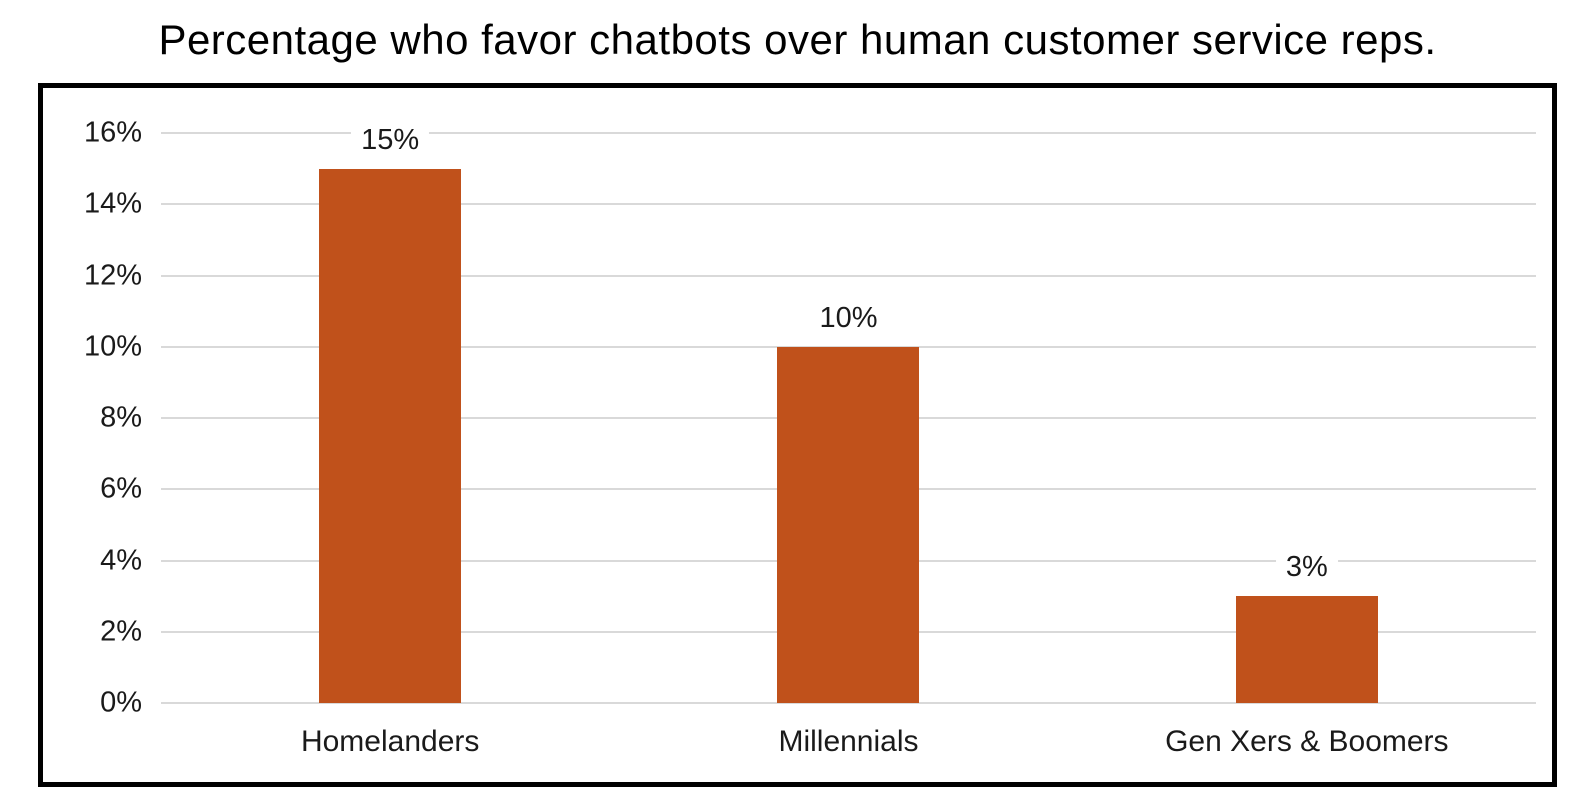 The height and width of the screenshot is (810, 1595). I want to click on y-tick-label: 6%, so click(121, 488).